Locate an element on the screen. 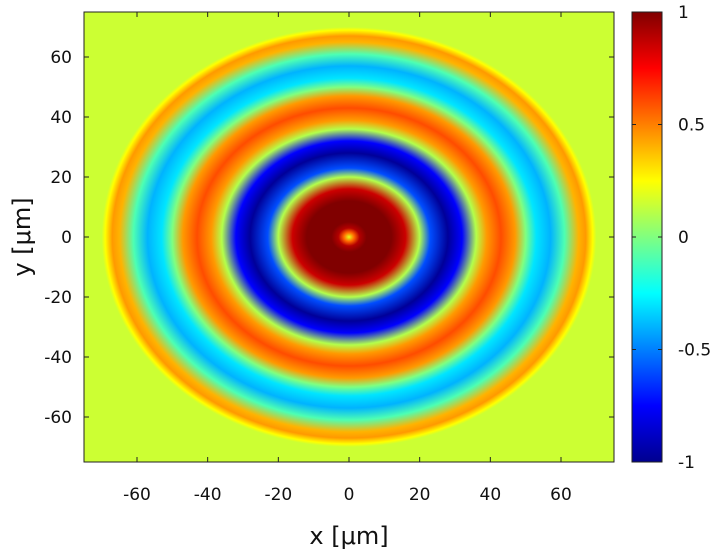 The image size is (720, 554). x-axis-label: x [μm] is located at coordinates (348, 536).